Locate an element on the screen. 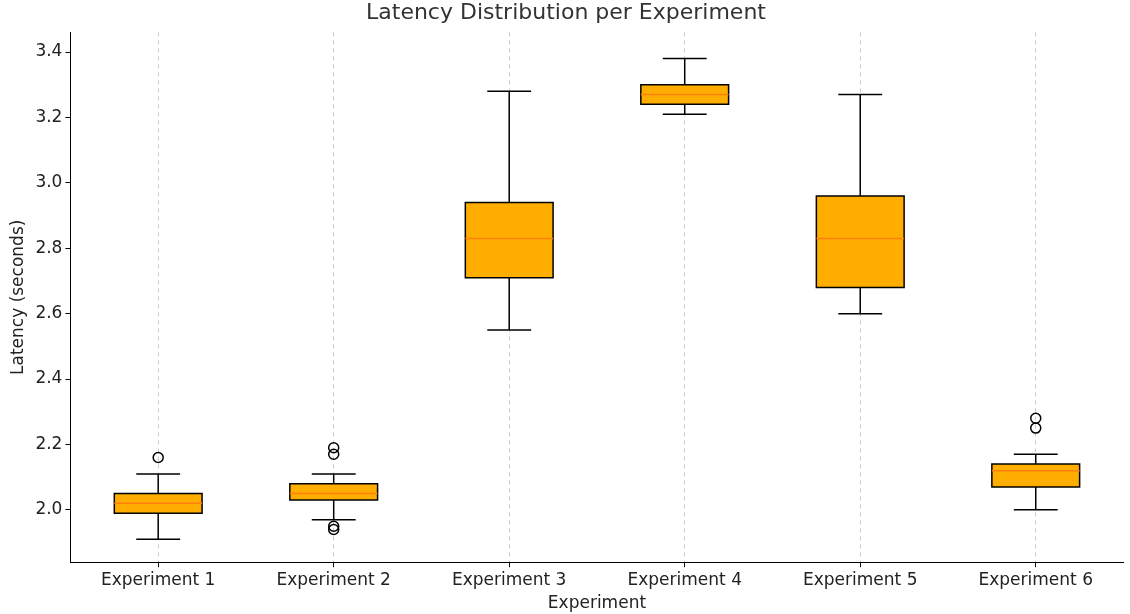 Image resolution: width=1130 pixels, height=614 pixels. x-tick-label: Experiment 4 is located at coordinates (684, 578).